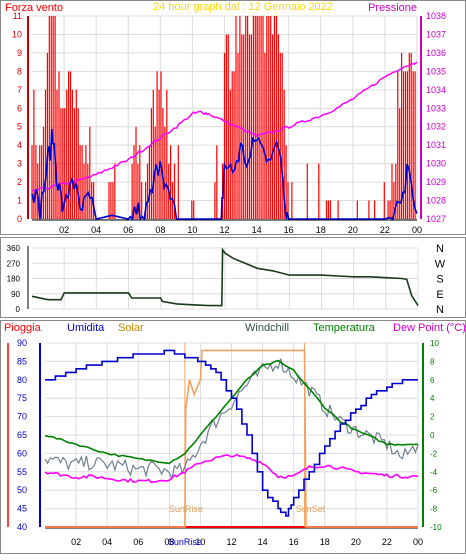 This screenshot has height=560, width=466. What do you see at coordinates (225, 277) in the screenshot?
I see `wind-direction-line` at bounding box center [225, 277].